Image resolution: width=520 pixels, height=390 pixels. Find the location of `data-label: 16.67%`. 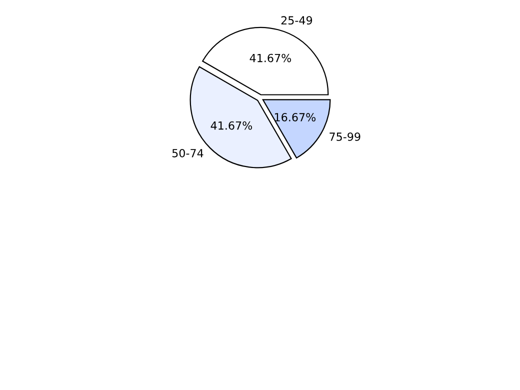

data-label: 16.67% is located at coordinates (295, 117).